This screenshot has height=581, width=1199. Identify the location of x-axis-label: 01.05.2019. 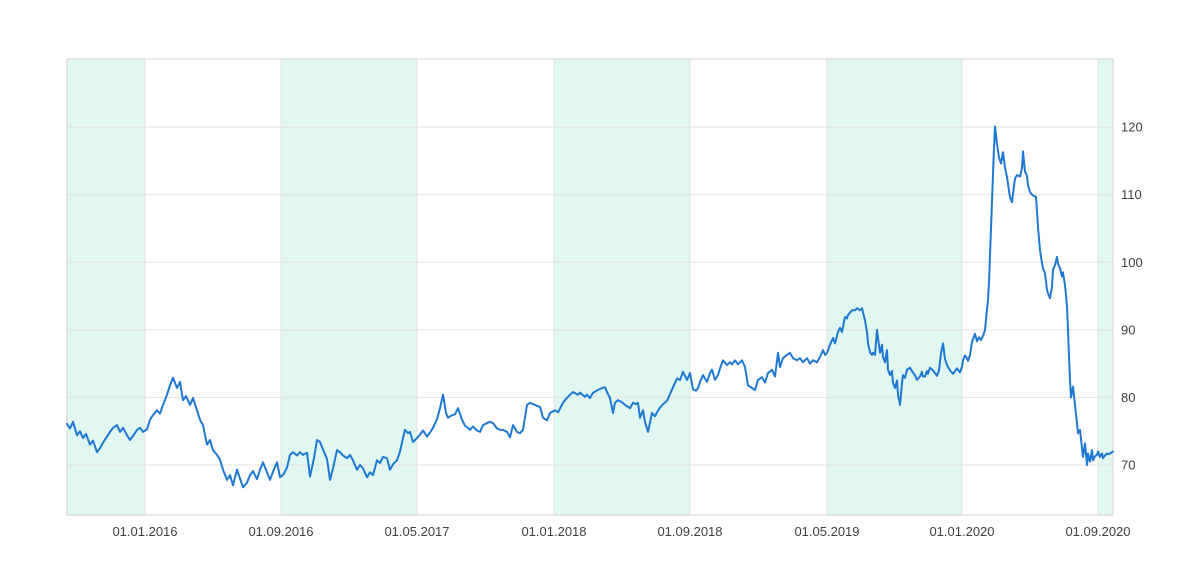
(826, 531).